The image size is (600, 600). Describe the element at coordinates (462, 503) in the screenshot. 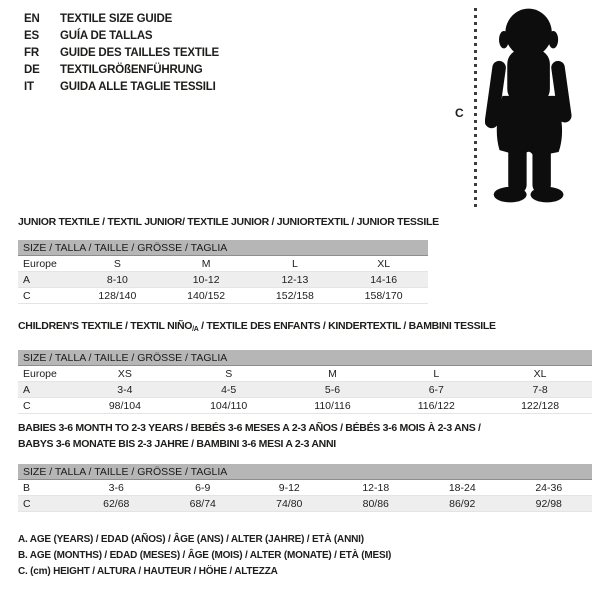

I see `table-cell: 86/92` at that location.